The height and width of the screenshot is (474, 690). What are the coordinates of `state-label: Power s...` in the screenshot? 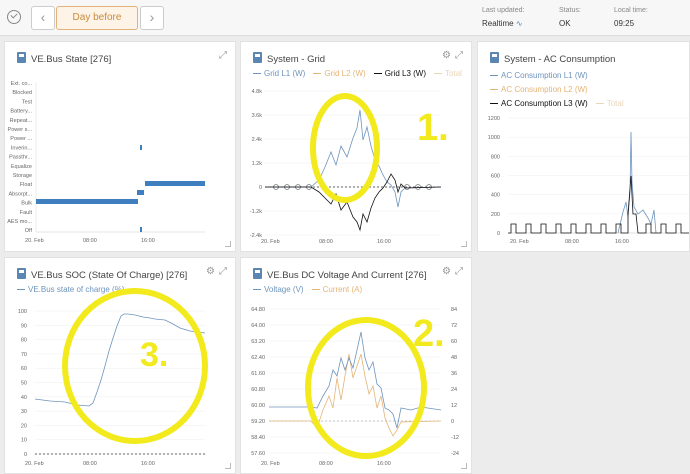 It's located at (20, 130).